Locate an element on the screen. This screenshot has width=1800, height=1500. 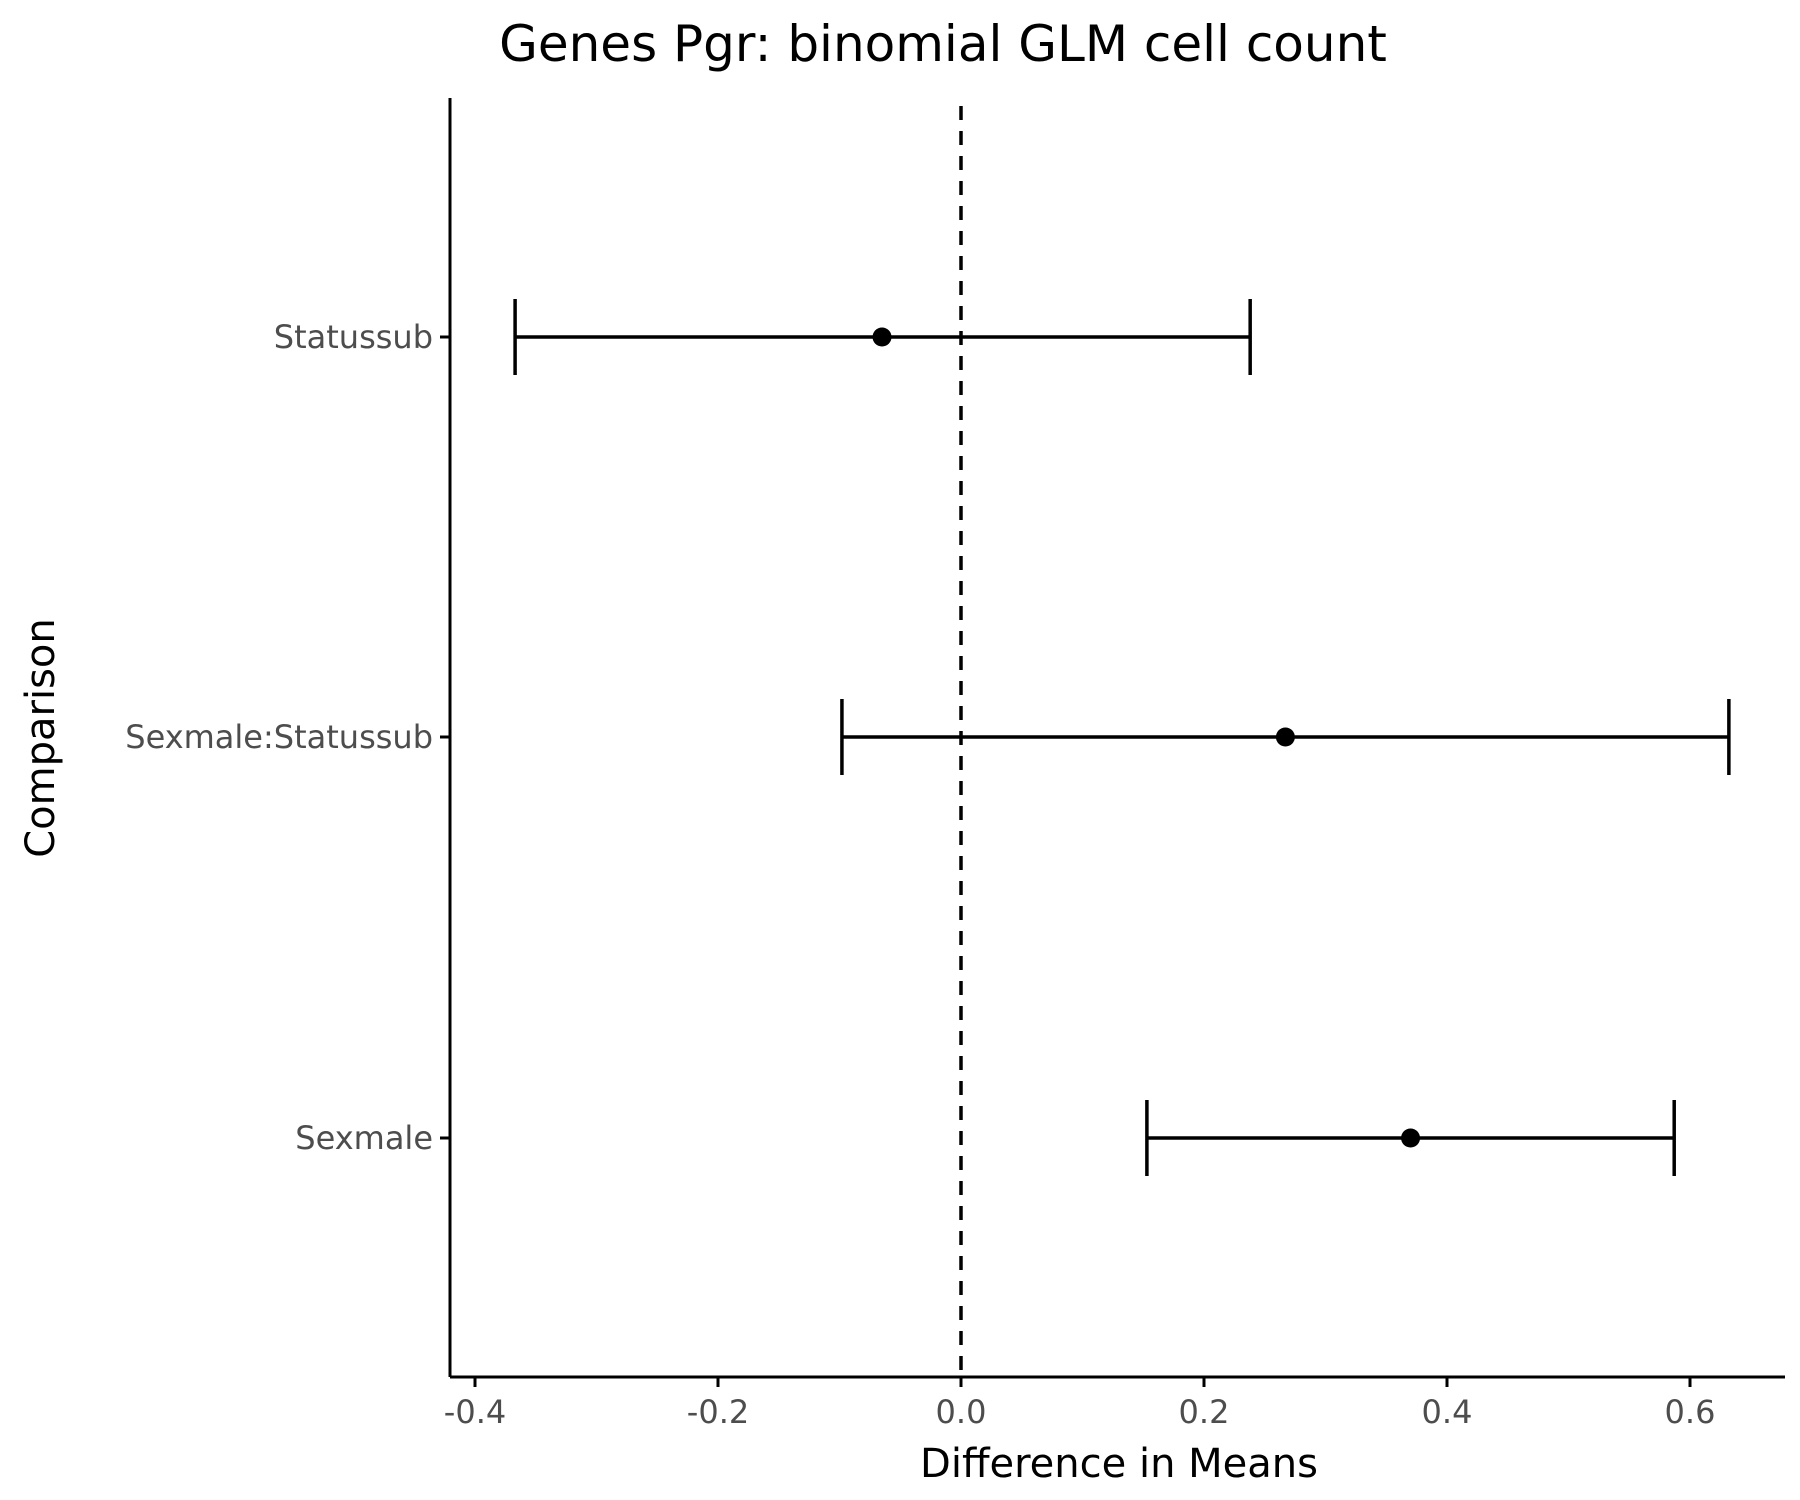
y-axis-title: Comparison is located at coordinates (41, 738).